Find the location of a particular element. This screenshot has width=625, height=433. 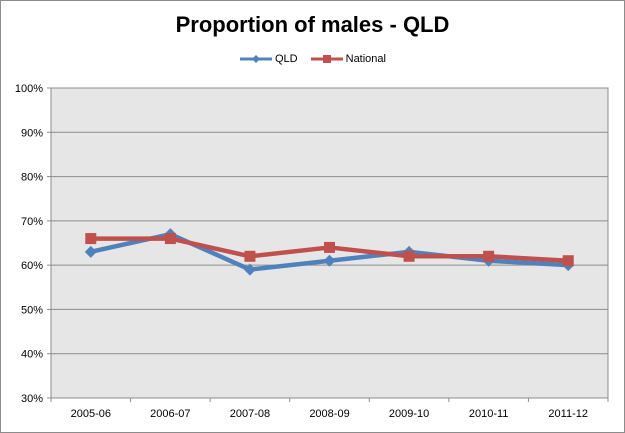

x-tick-label: 2005-06 is located at coordinates (91, 414).